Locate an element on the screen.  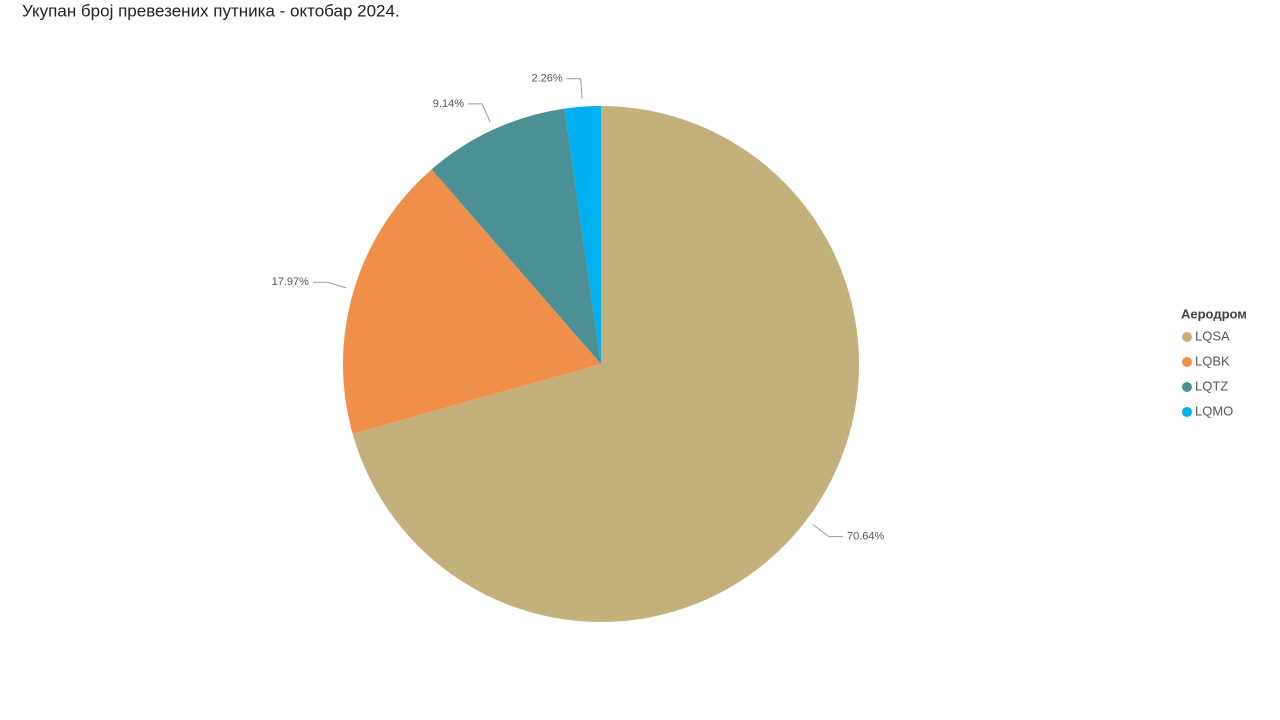
data-label: 9.14% is located at coordinates (448, 104).